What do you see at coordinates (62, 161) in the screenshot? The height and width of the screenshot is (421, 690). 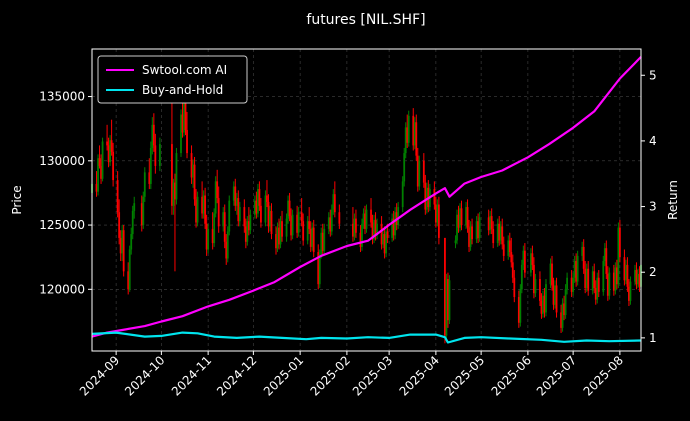 I see `y-left-tick-label: 130000` at bounding box center [62, 161].